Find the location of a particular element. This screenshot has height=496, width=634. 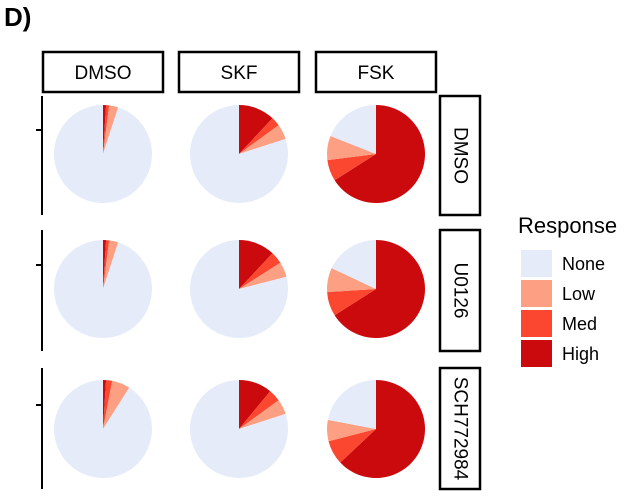

legend-title: Response is located at coordinates (567, 225).